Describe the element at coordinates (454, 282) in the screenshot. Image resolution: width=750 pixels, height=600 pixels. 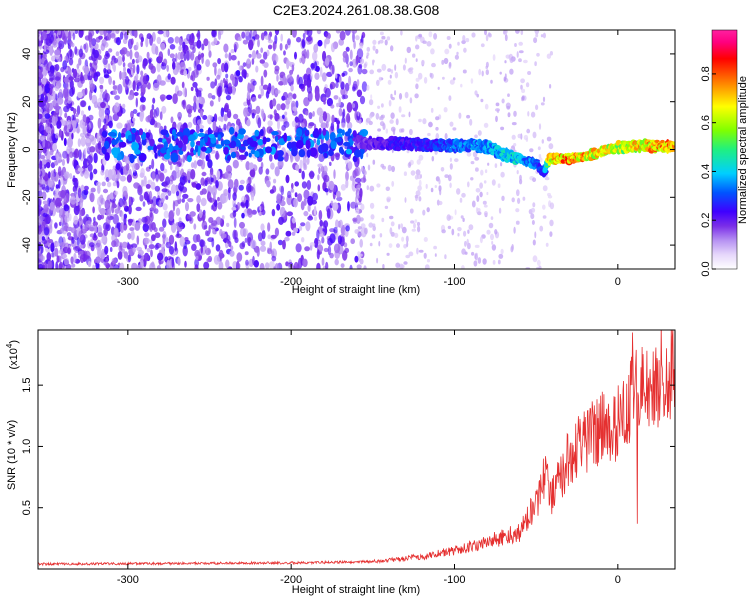
I see `spectrogram-xtick-label: -100` at that location.